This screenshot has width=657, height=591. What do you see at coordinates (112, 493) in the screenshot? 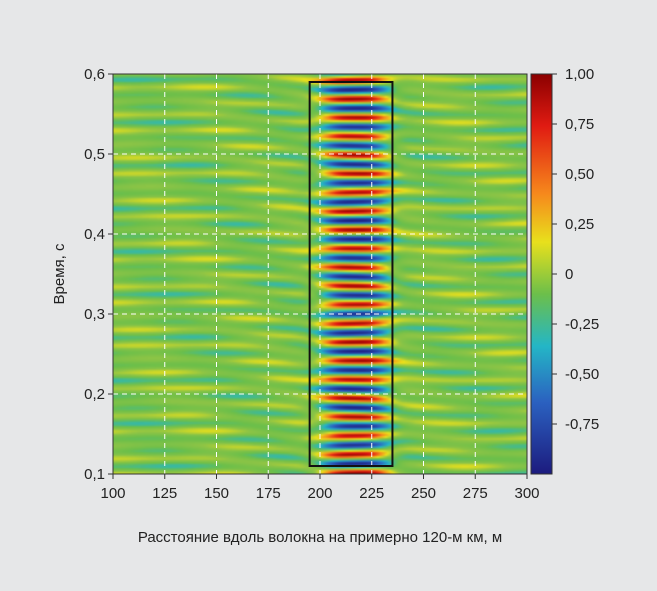
I see `x-tick-label: 100` at bounding box center [112, 493].